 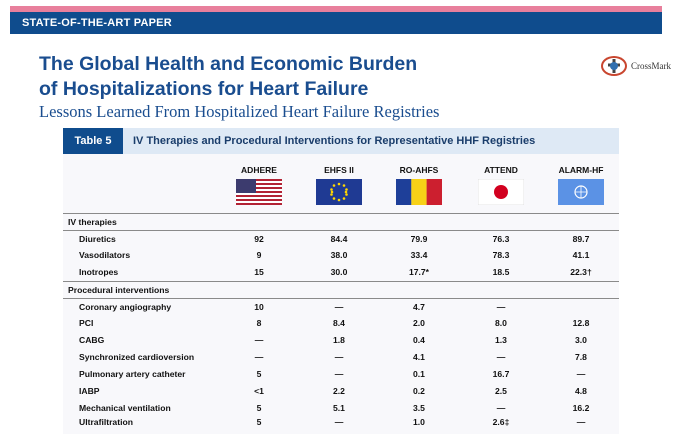 I want to click on table-row: Vasodilators 9 38.0 33.4 78.3 41.1, so click(x=341, y=255).